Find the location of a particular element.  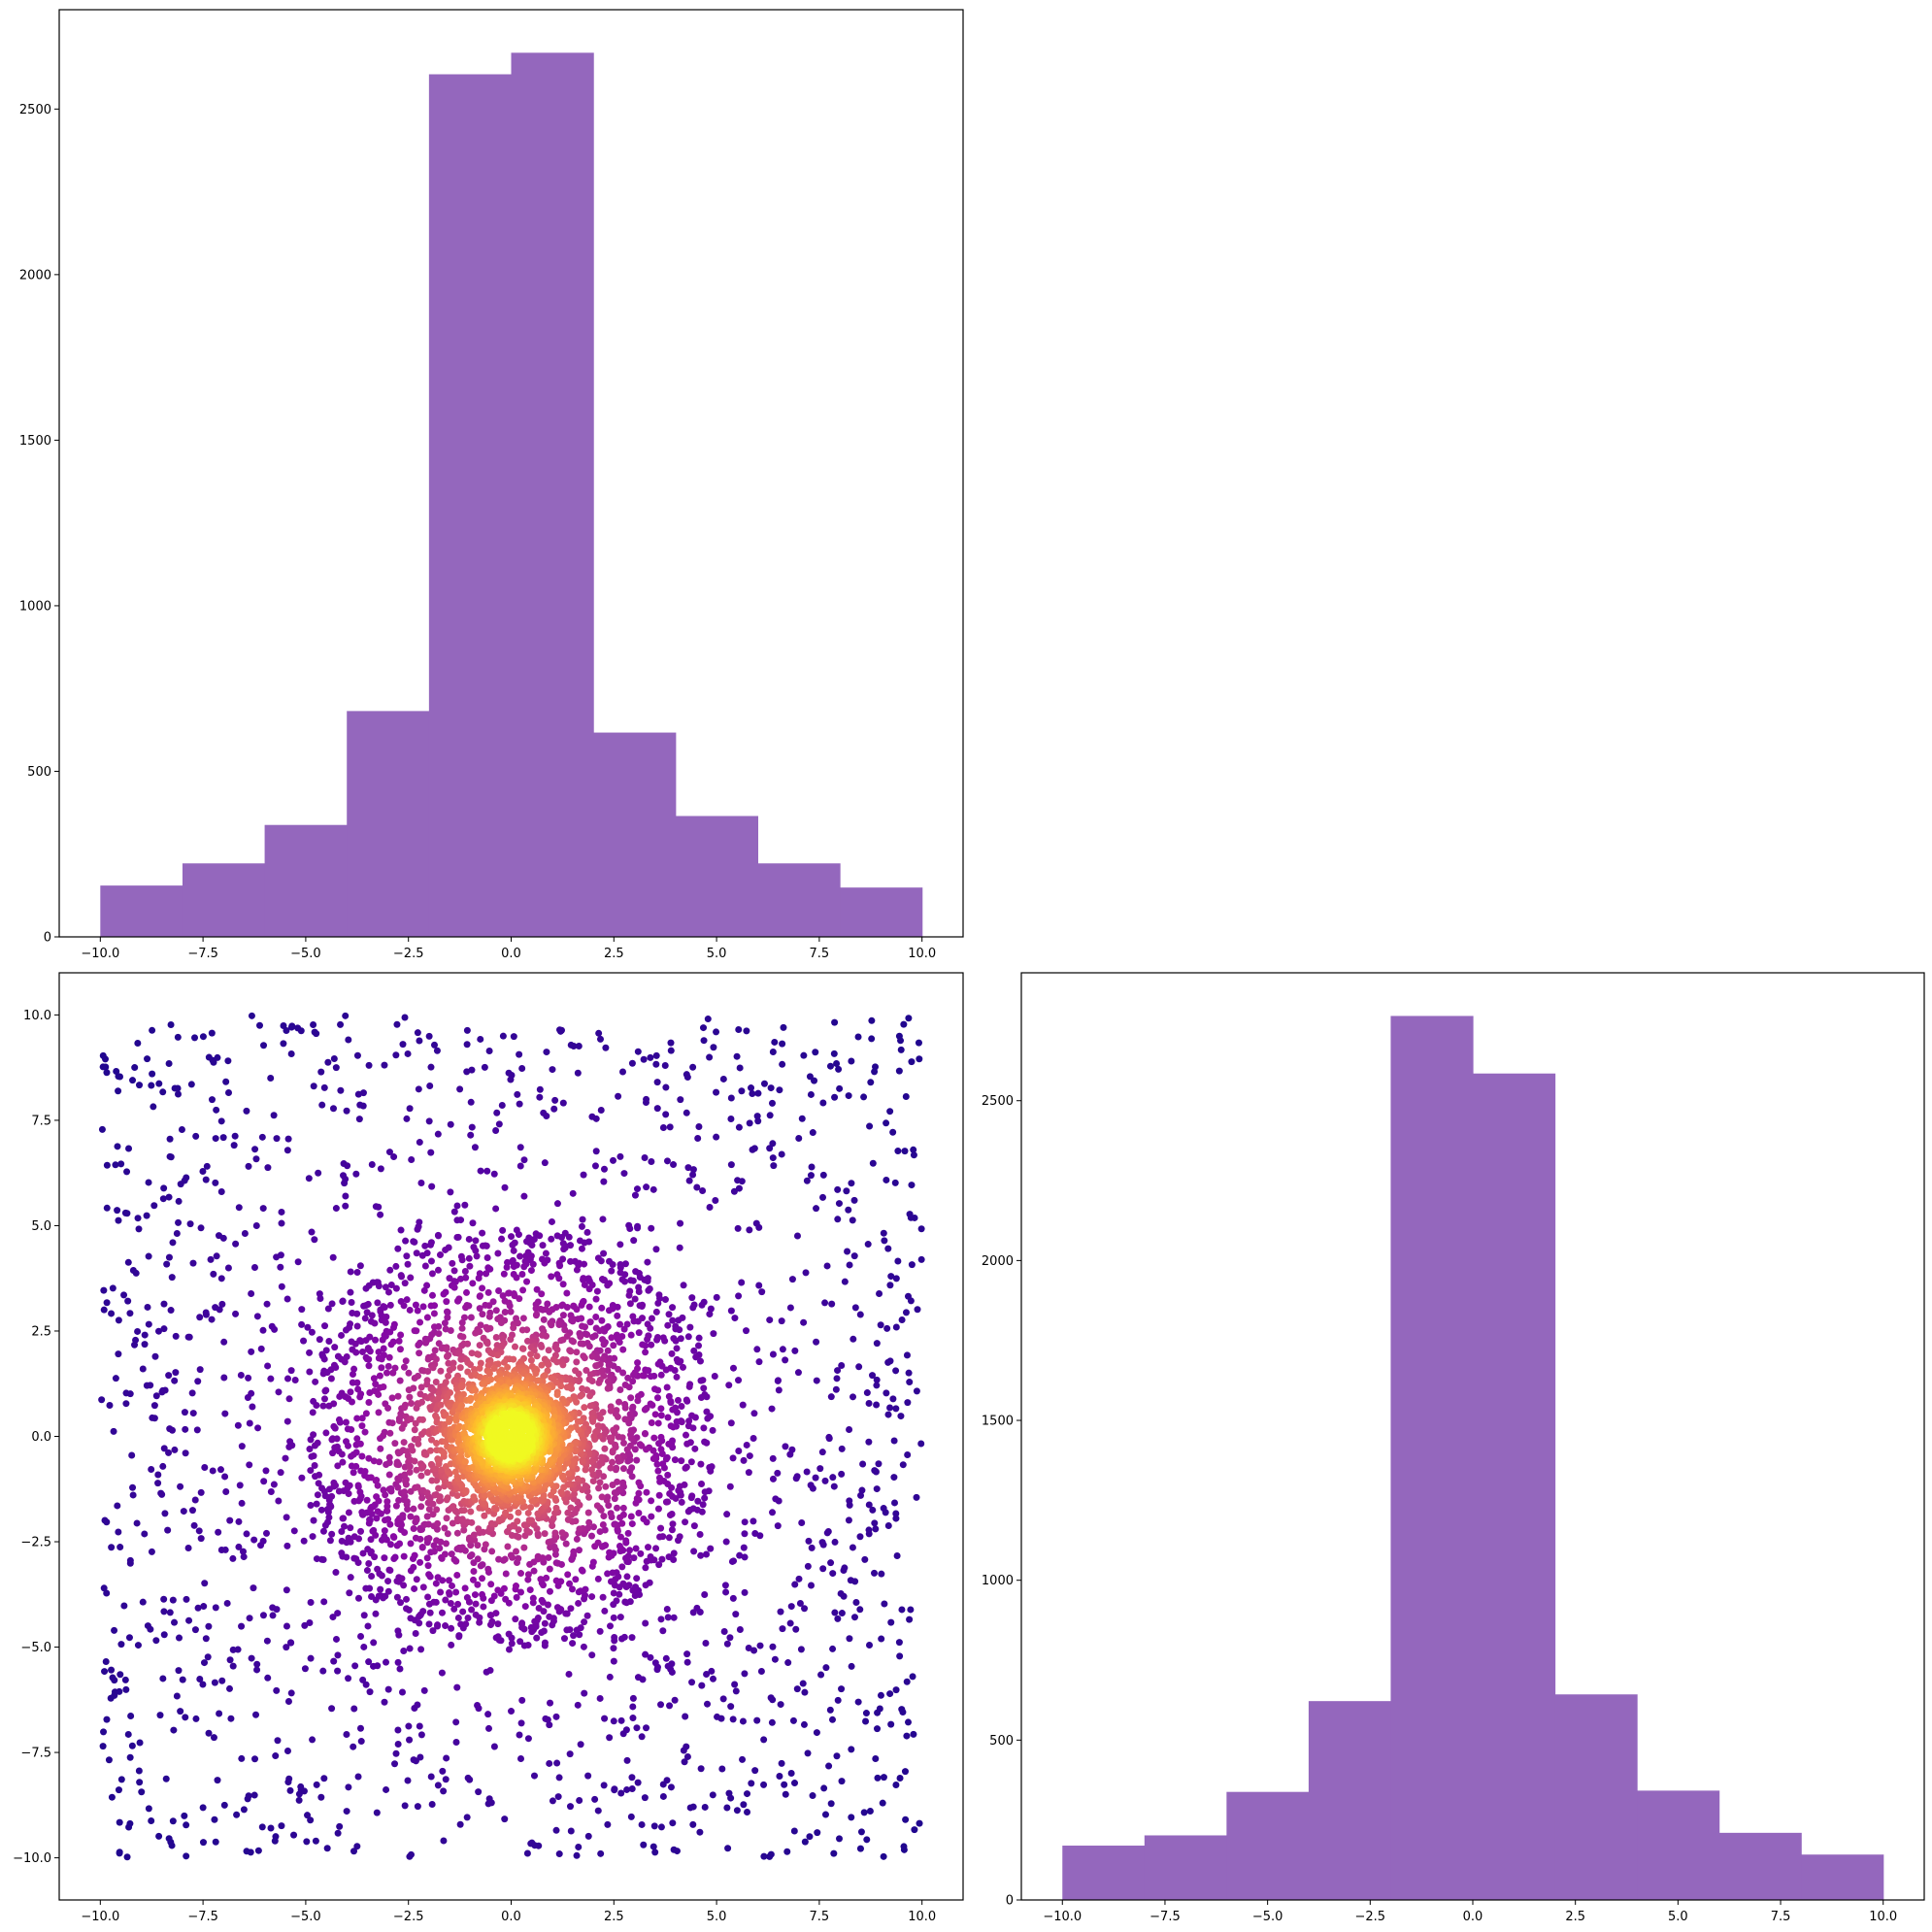

histogram-x-bar is located at coordinates (717, 876).